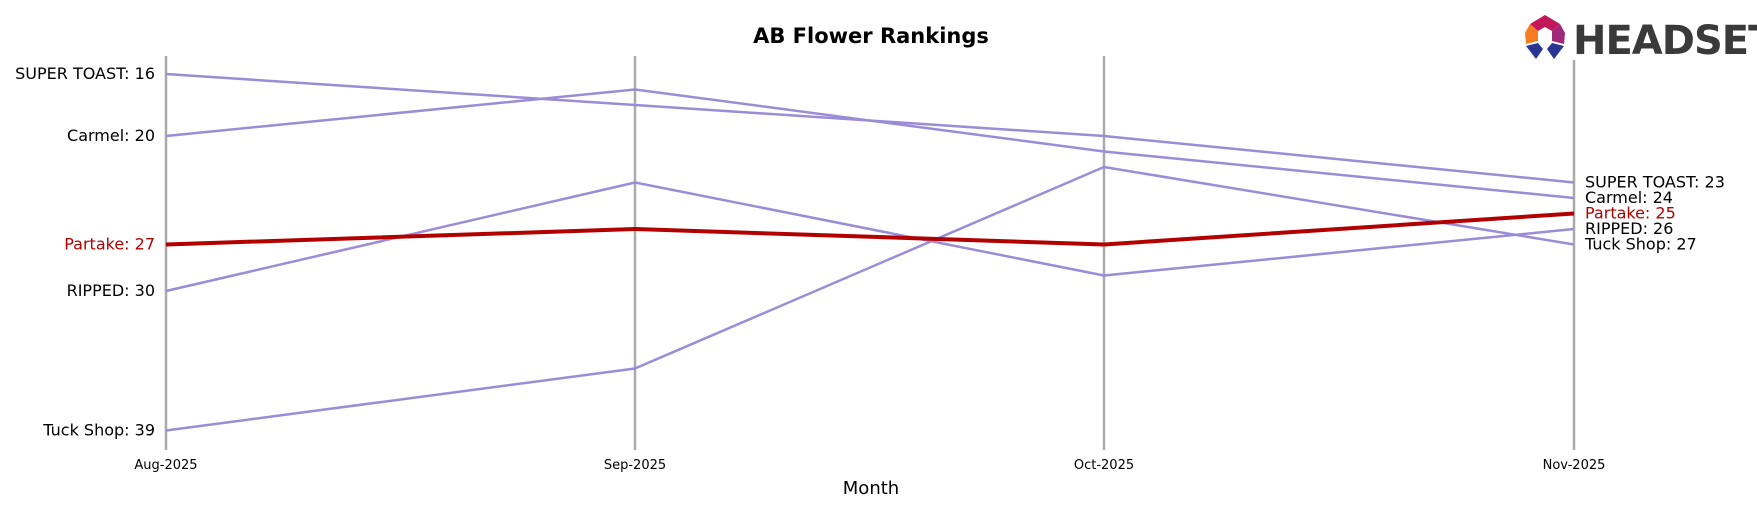  Describe the element at coordinates (1665, 41) in the screenshot. I see `logo-text: HEADSET` at that location.